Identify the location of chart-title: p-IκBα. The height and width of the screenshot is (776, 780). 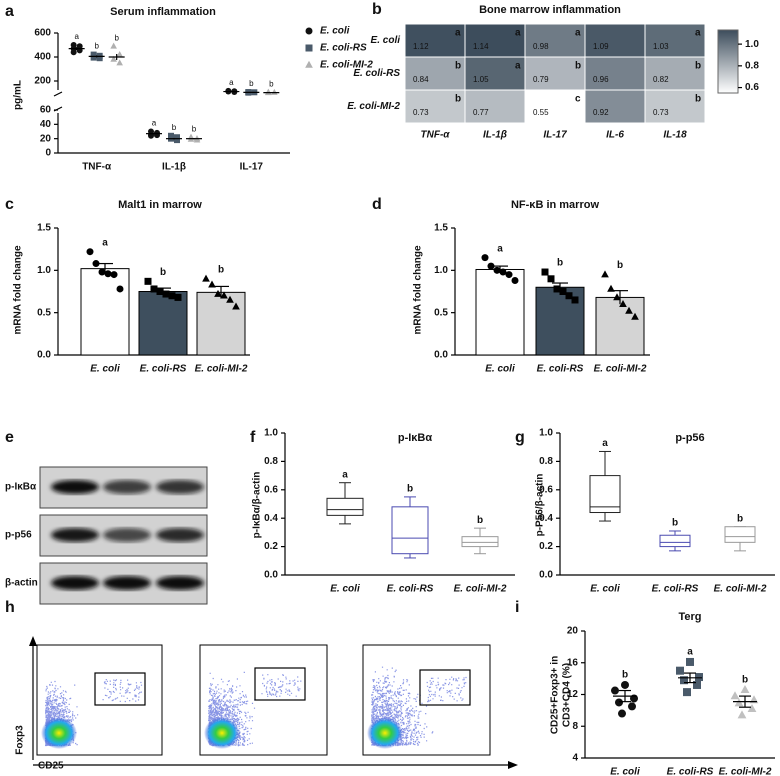
(415, 438).